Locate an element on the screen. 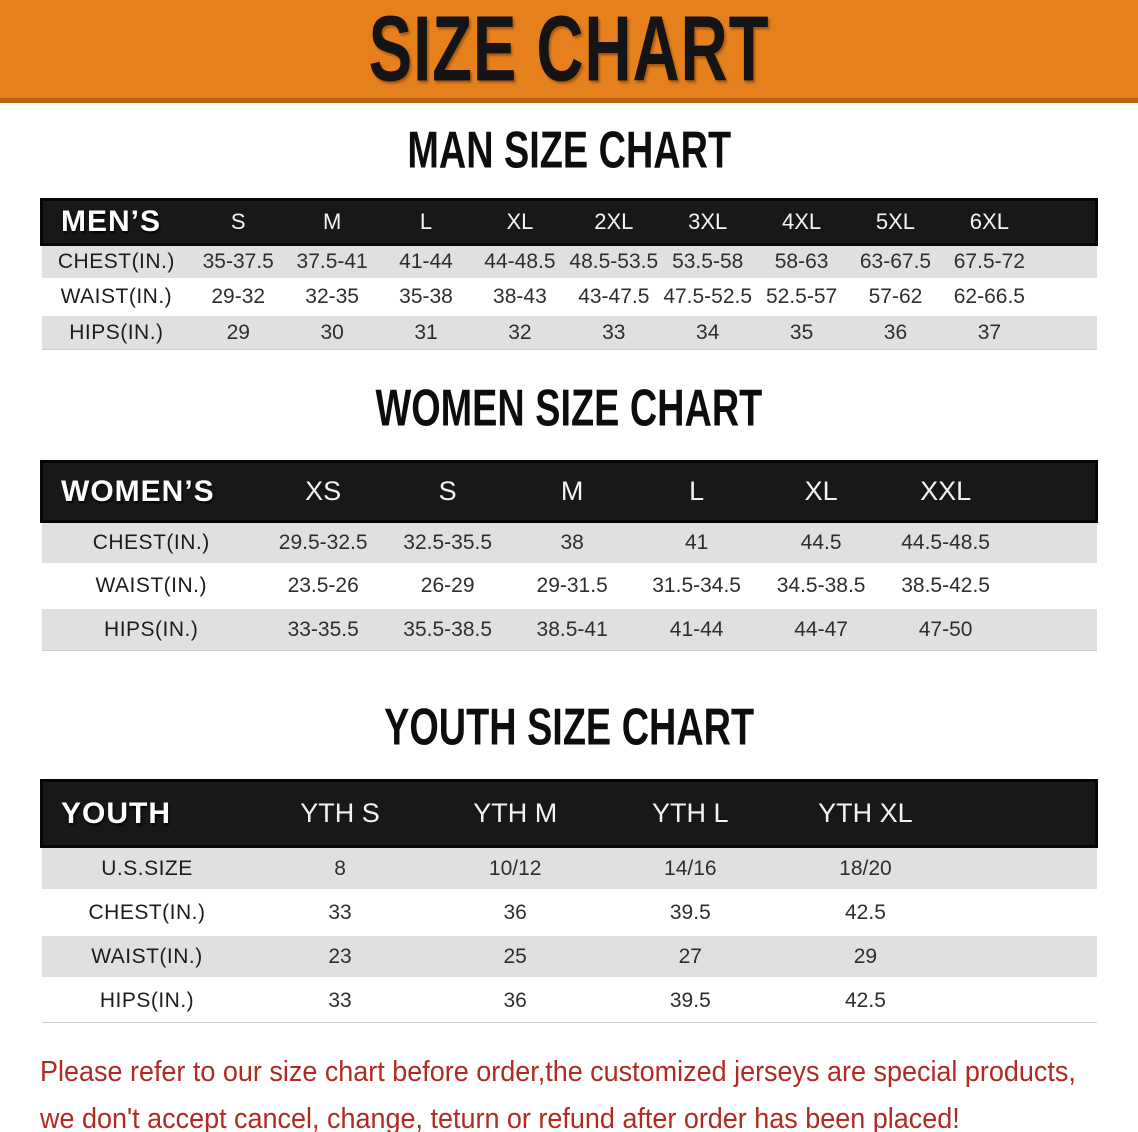 The height and width of the screenshot is (1132, 1138). size-column-header: 5XL is located at coordinates (895, 222).